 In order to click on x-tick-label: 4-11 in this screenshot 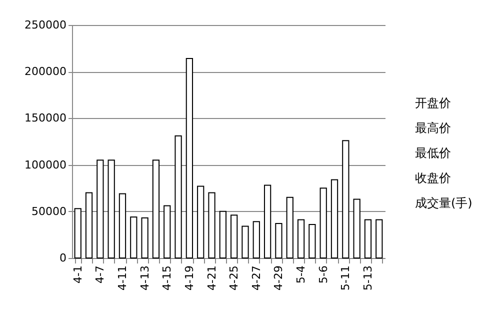, I will do `click(122, 278)`.